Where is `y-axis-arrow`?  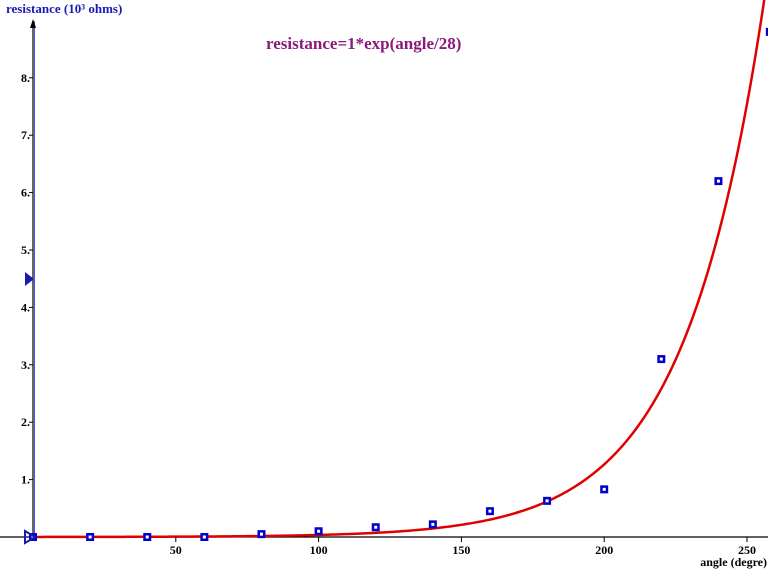 y-axis-arrow is located at coordinates (33, 23).